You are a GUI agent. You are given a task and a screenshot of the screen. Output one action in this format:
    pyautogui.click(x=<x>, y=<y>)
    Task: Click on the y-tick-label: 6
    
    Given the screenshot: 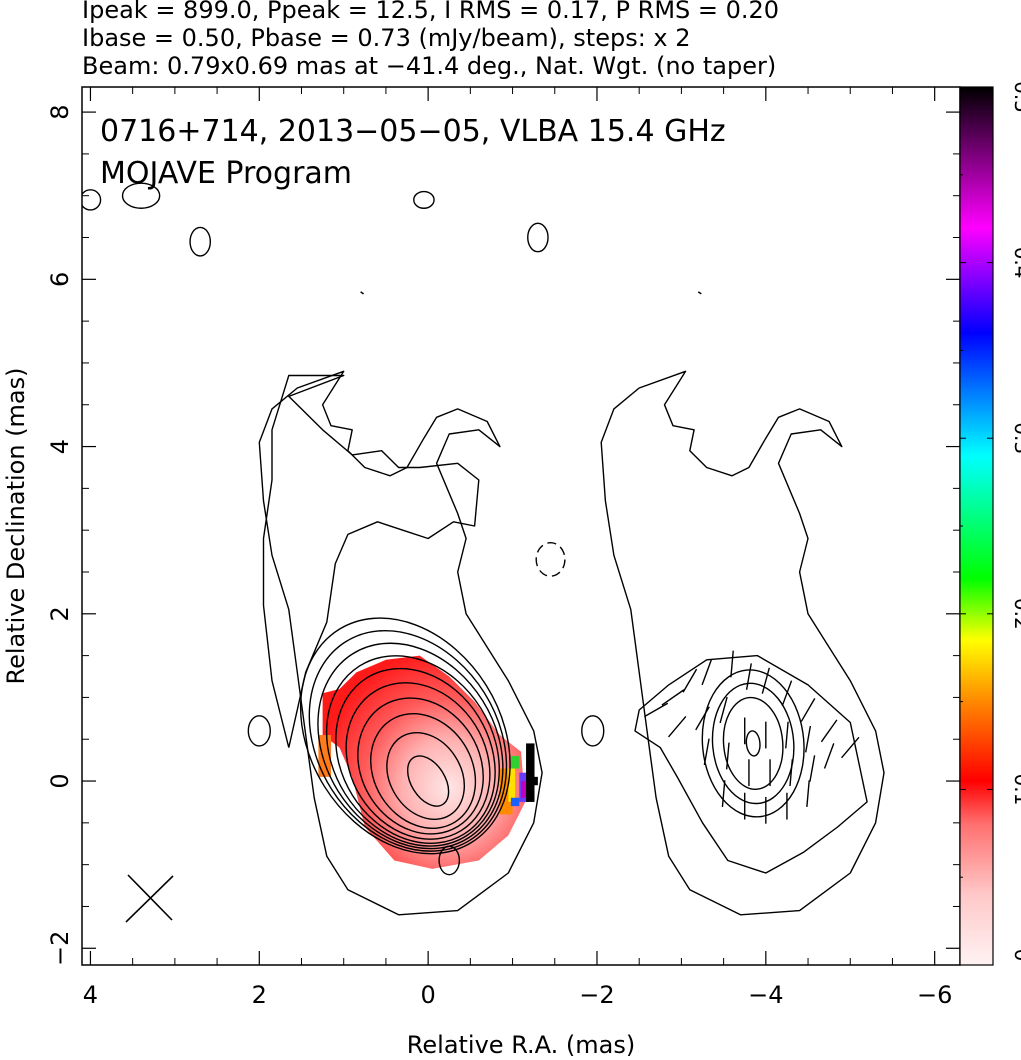 What is the action you would take?
    pyautogui.click(x=60, y=279)
    